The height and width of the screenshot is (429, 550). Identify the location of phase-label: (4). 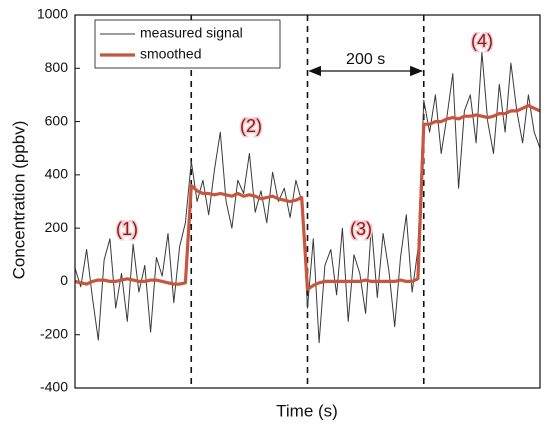
(482, 41).